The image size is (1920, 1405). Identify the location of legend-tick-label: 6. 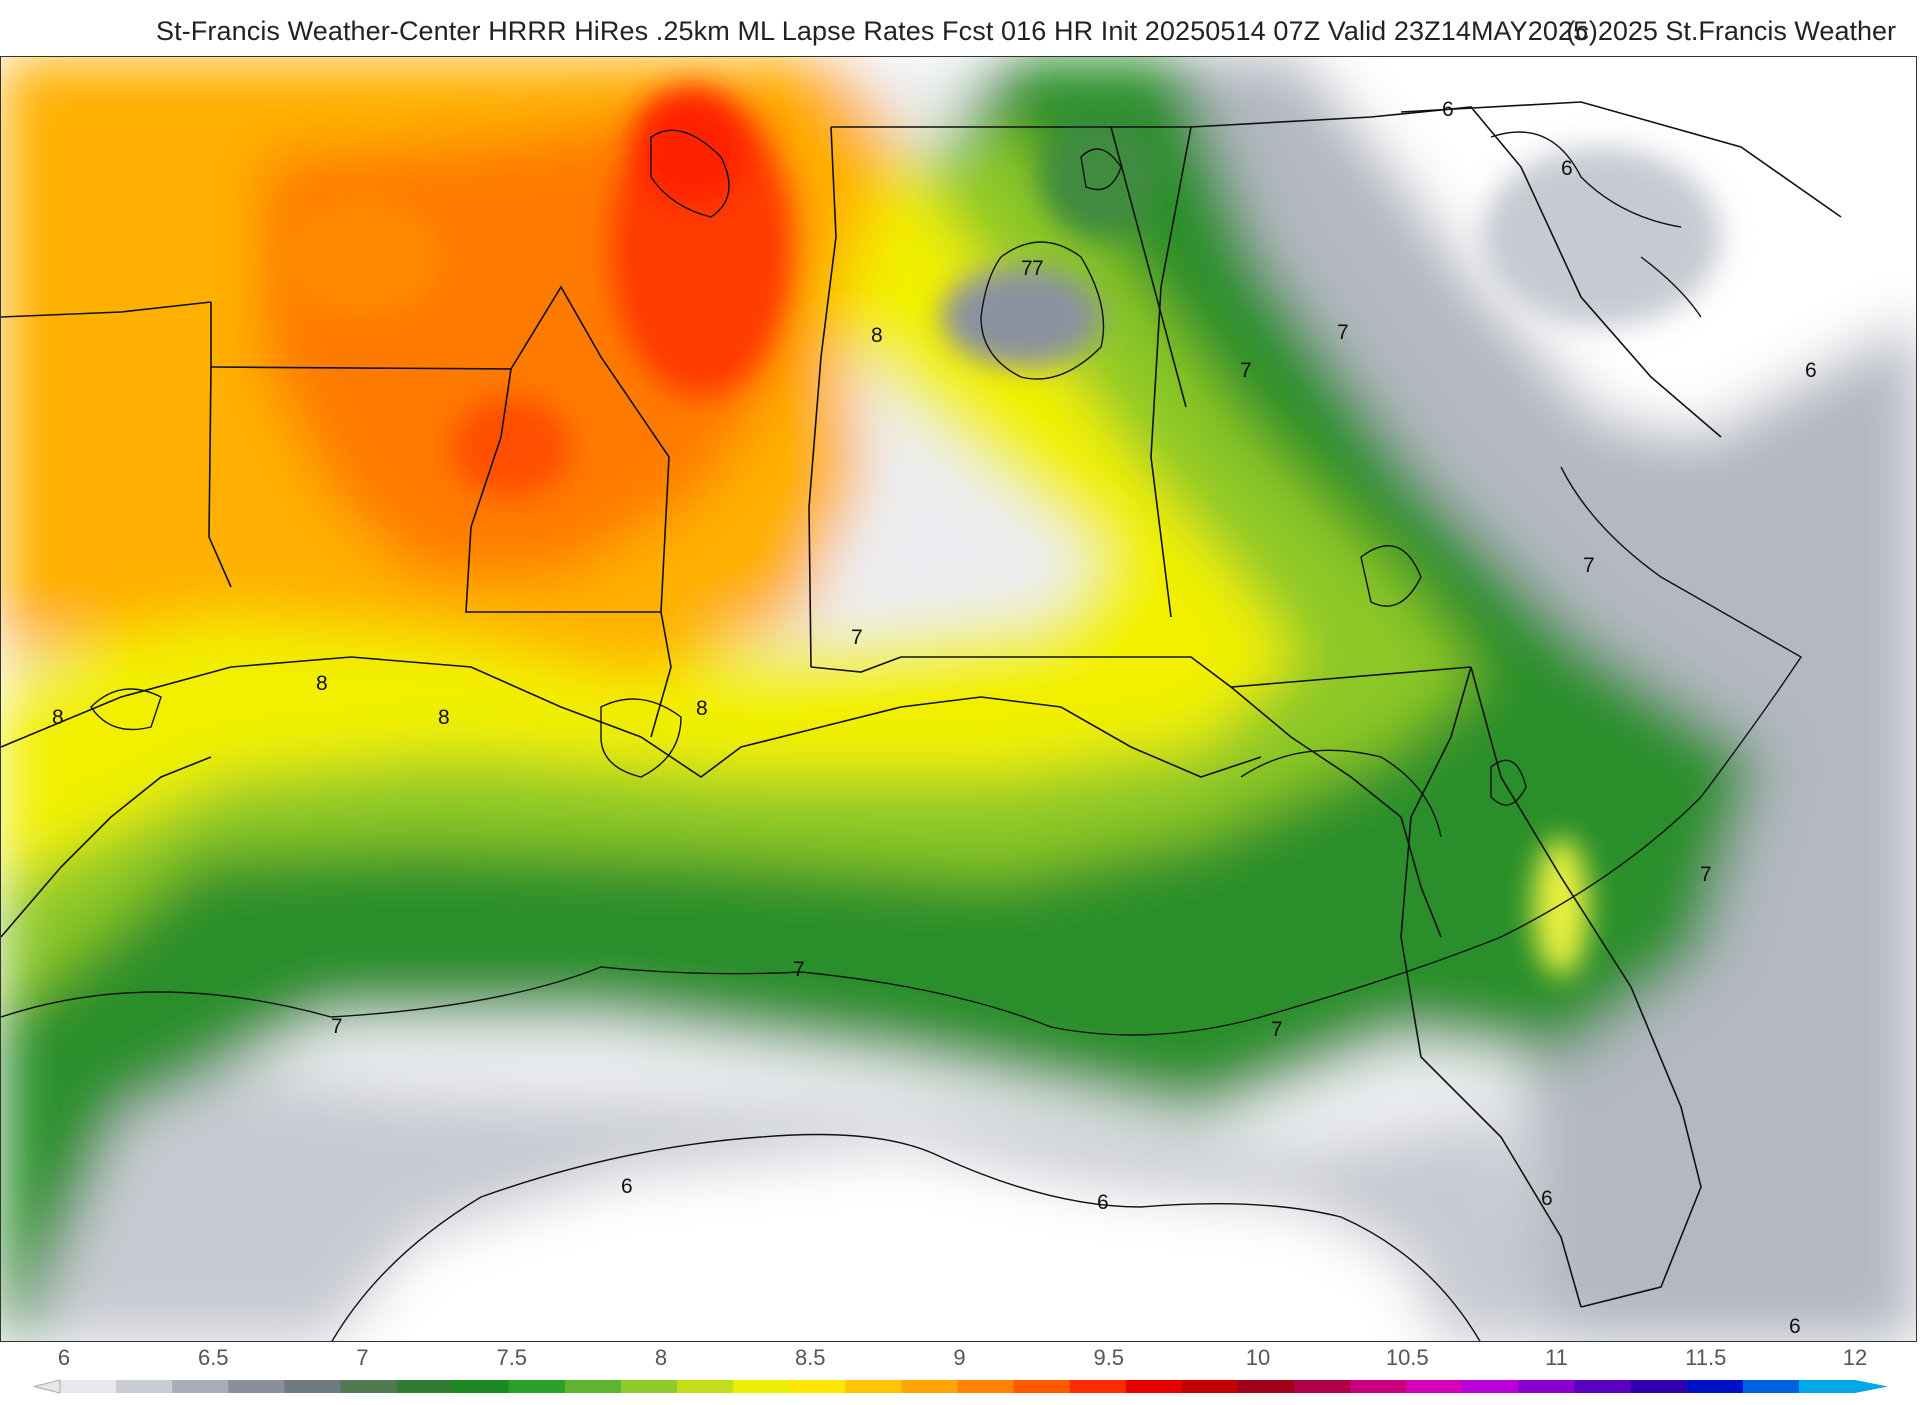
(64, 1357).